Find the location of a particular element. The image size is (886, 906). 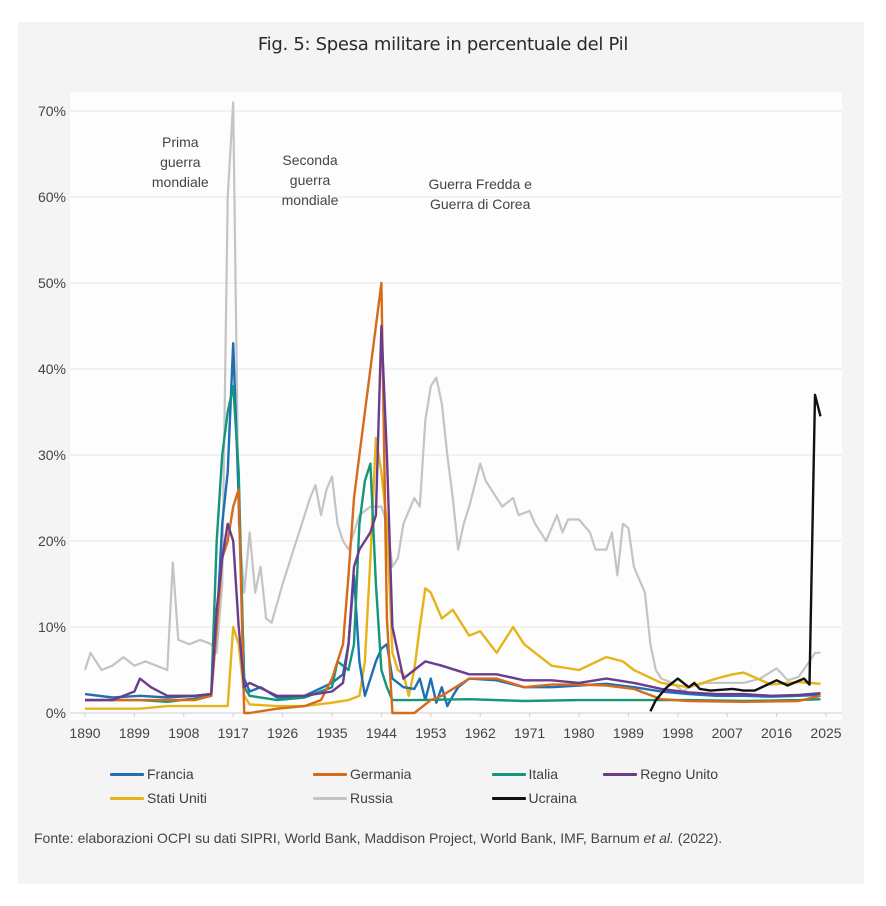

x-tick-label: 1971 is located at coordinates (529, 733).